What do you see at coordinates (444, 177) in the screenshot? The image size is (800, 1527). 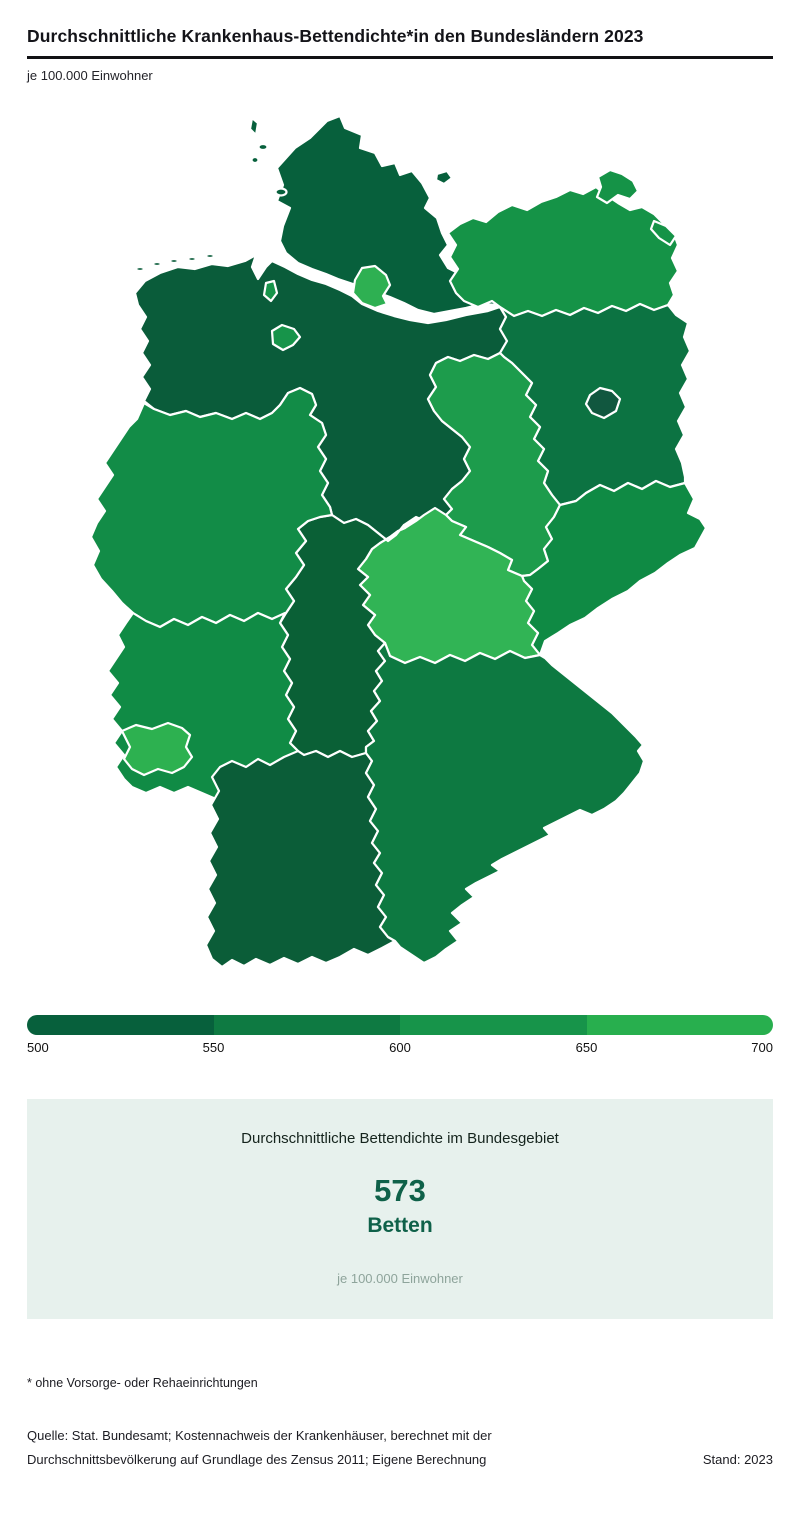 I see `island-fehmarn` at bounding box center [444, 177].